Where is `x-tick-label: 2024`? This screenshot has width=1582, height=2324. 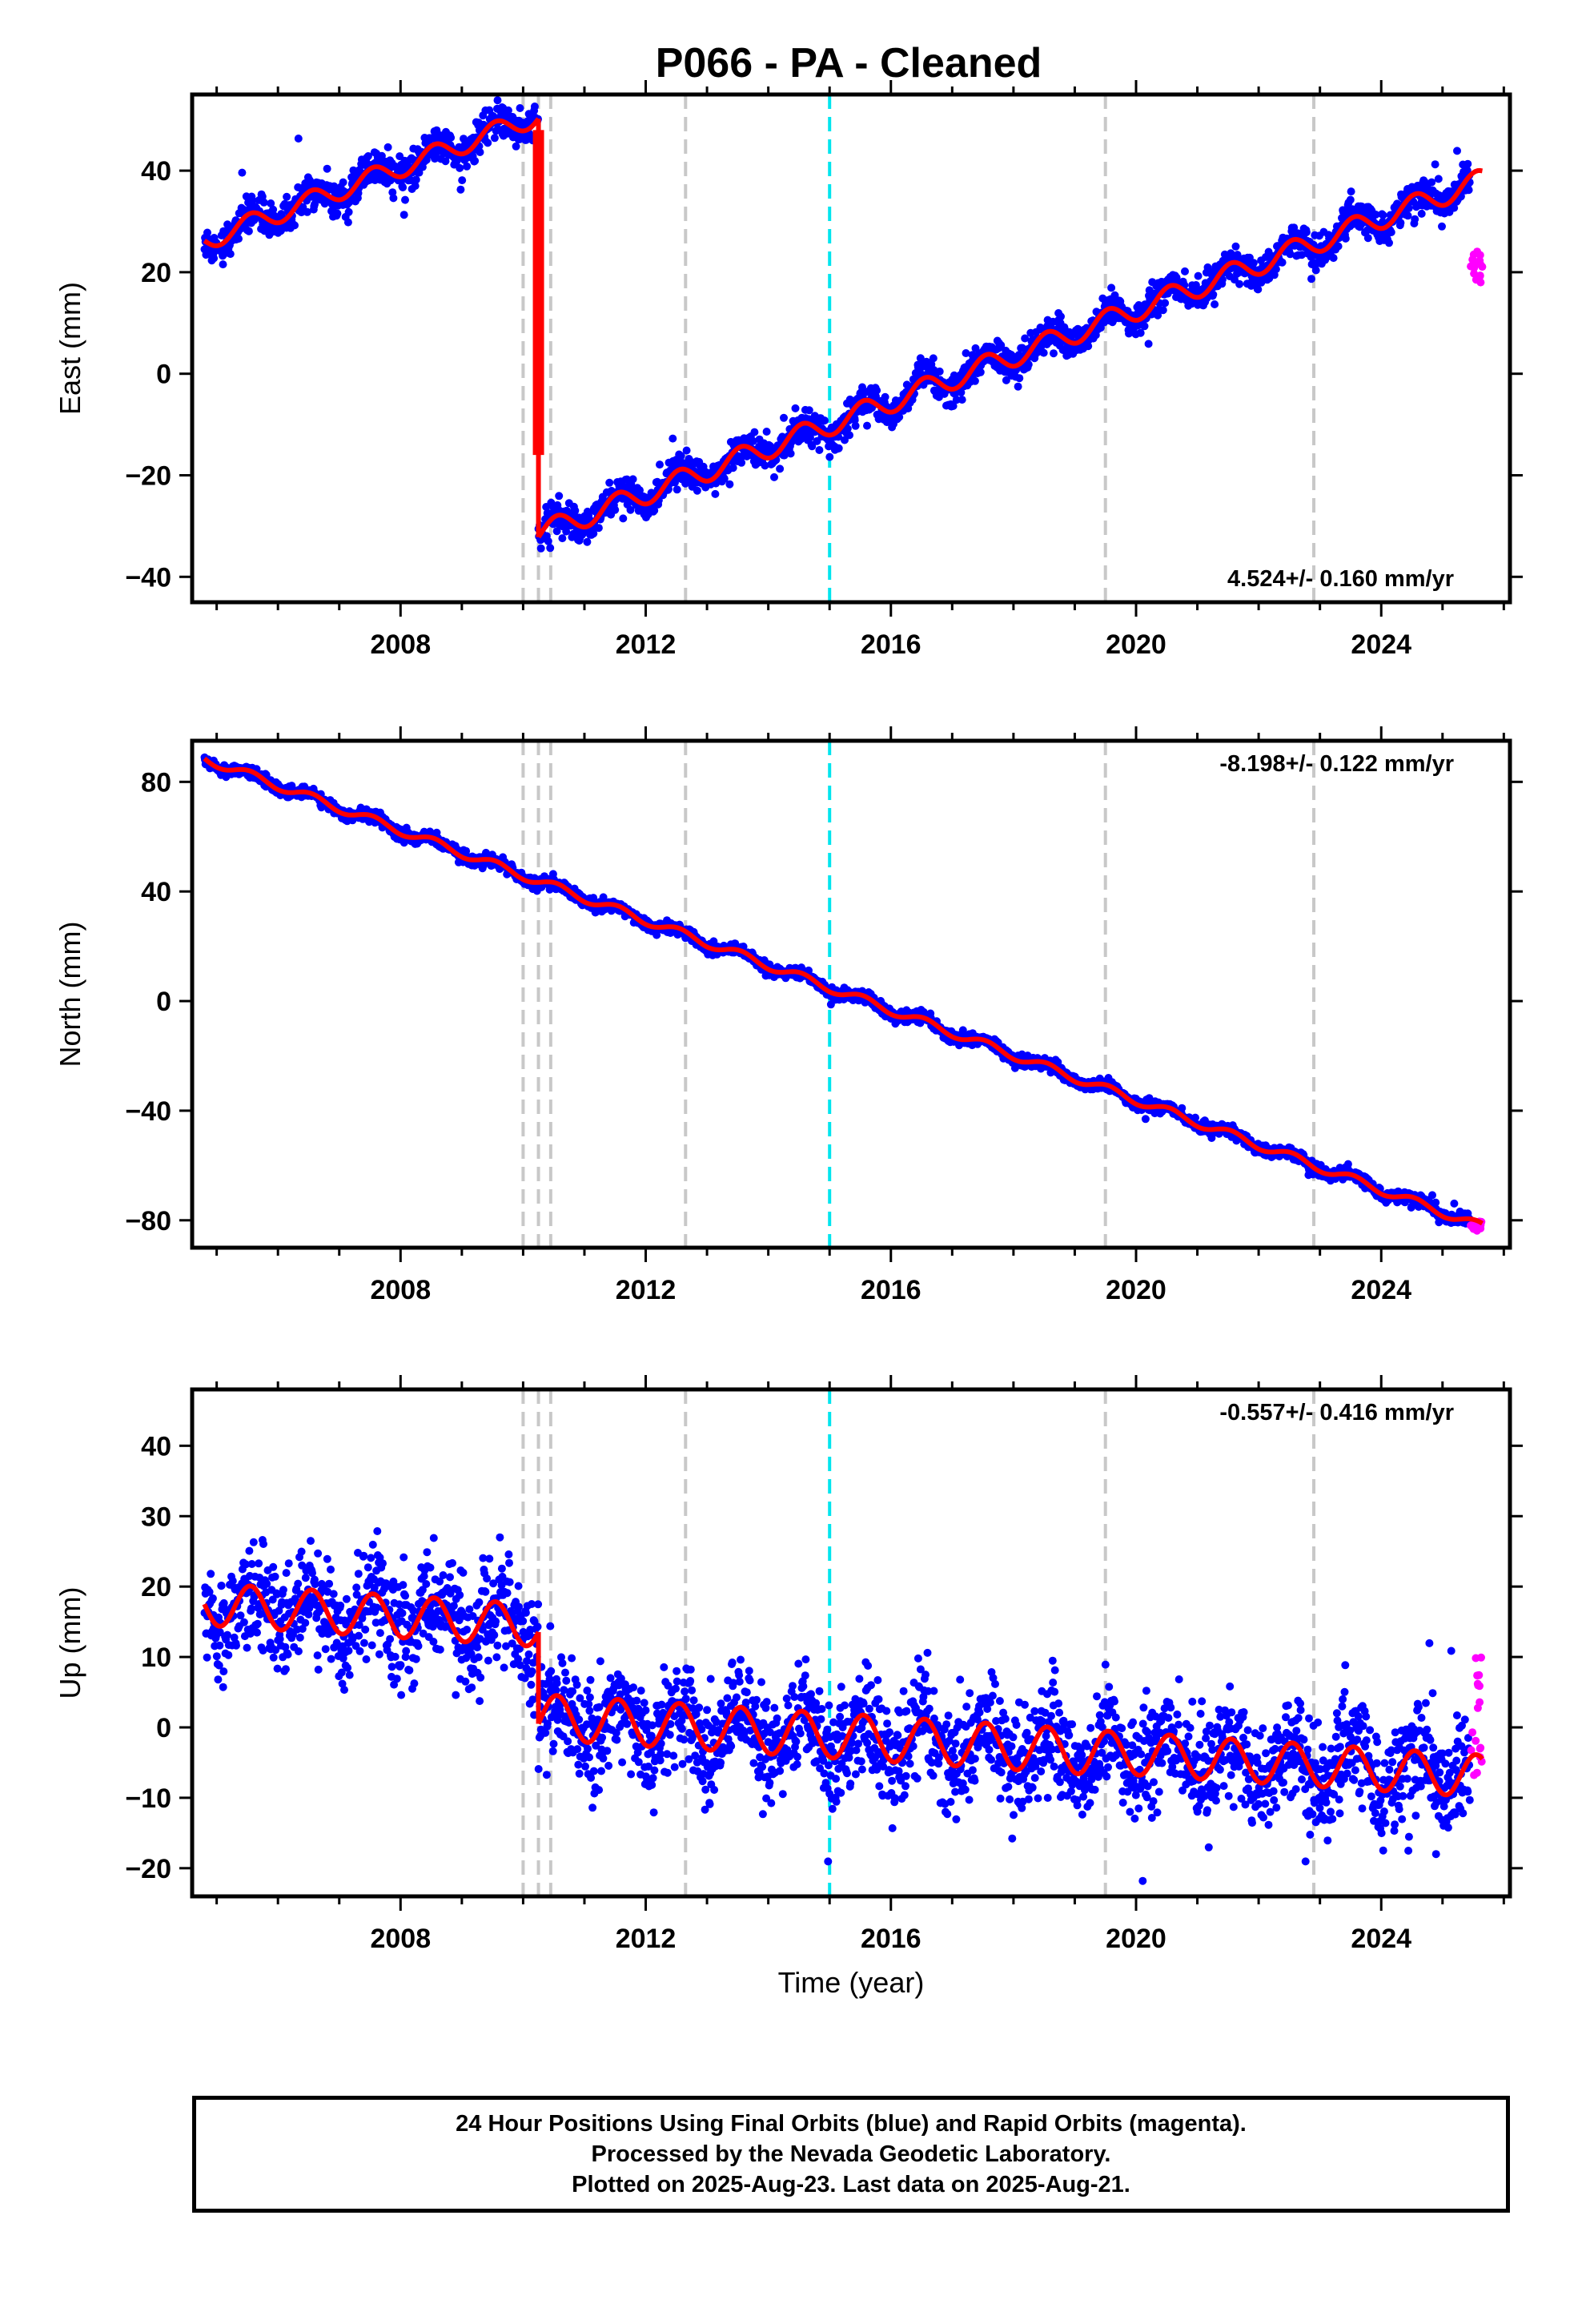
x-tick-label: 2024 is located at coordinates (1381, 644).